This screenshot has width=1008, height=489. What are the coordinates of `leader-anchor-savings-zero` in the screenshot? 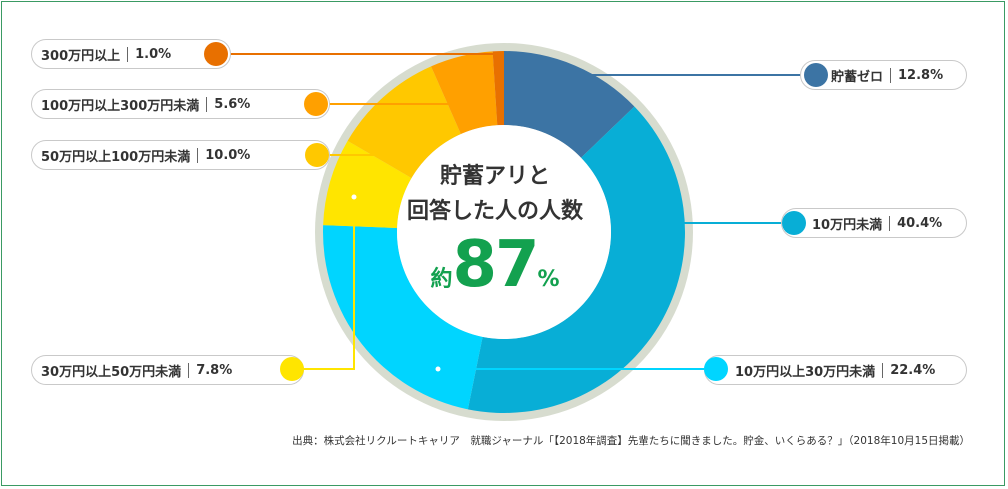 It's located at (544, 75).